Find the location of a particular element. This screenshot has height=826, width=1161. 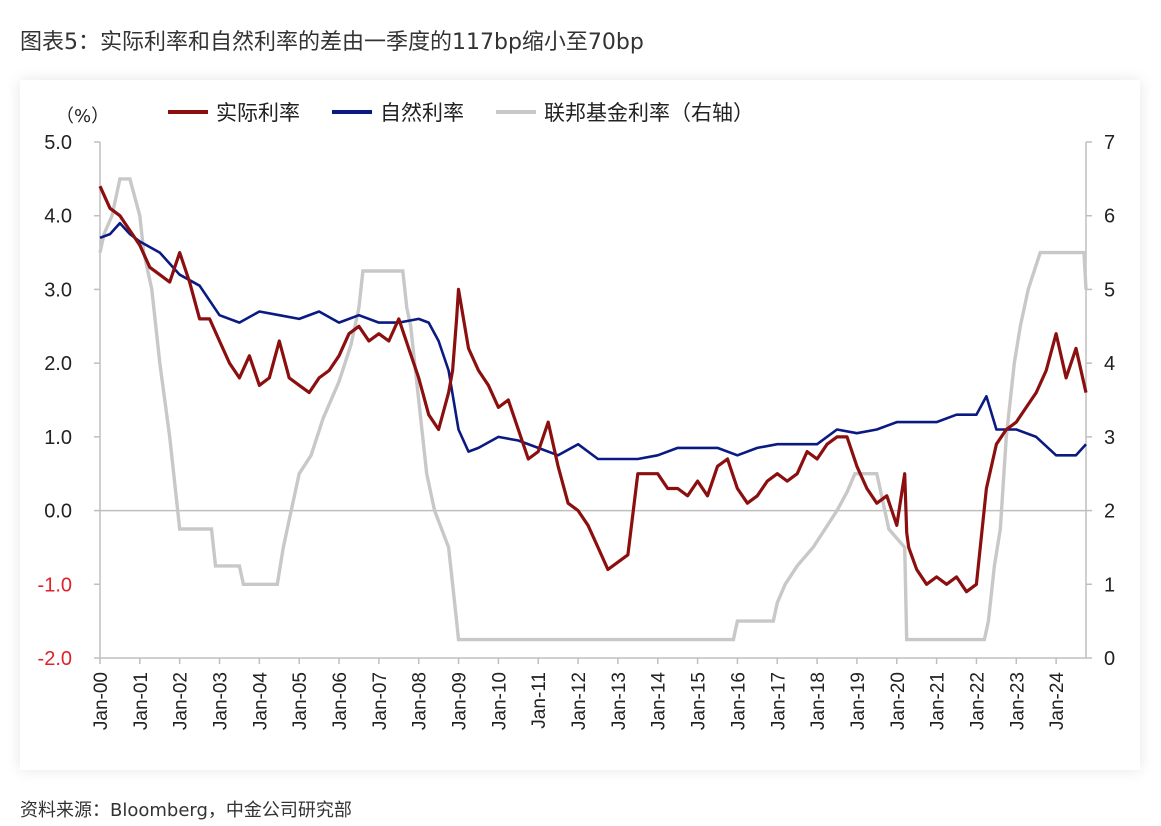

x-tick-label: Jan-03 is located at coordinates (221, 701).